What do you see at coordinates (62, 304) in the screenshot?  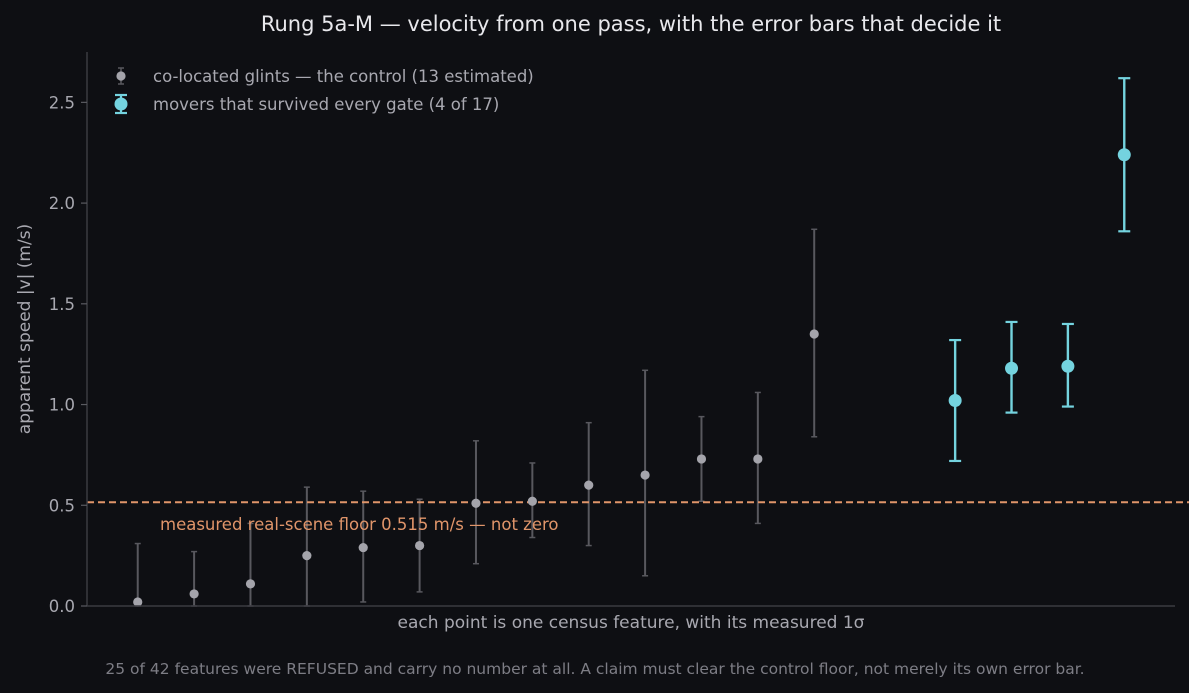 I see `y-tick-label: 1.5` at bounding box center [62, 304].